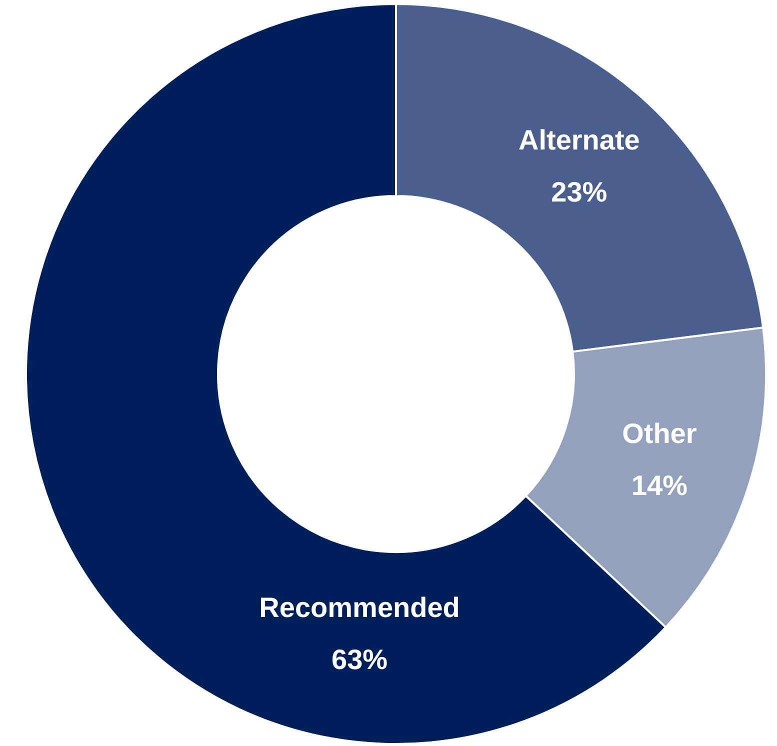 The height and width of the screenshot is (746, 777). Describe the element at coordinates (659, 434) in the screenshot. I see `slice-label: Other` at that location.